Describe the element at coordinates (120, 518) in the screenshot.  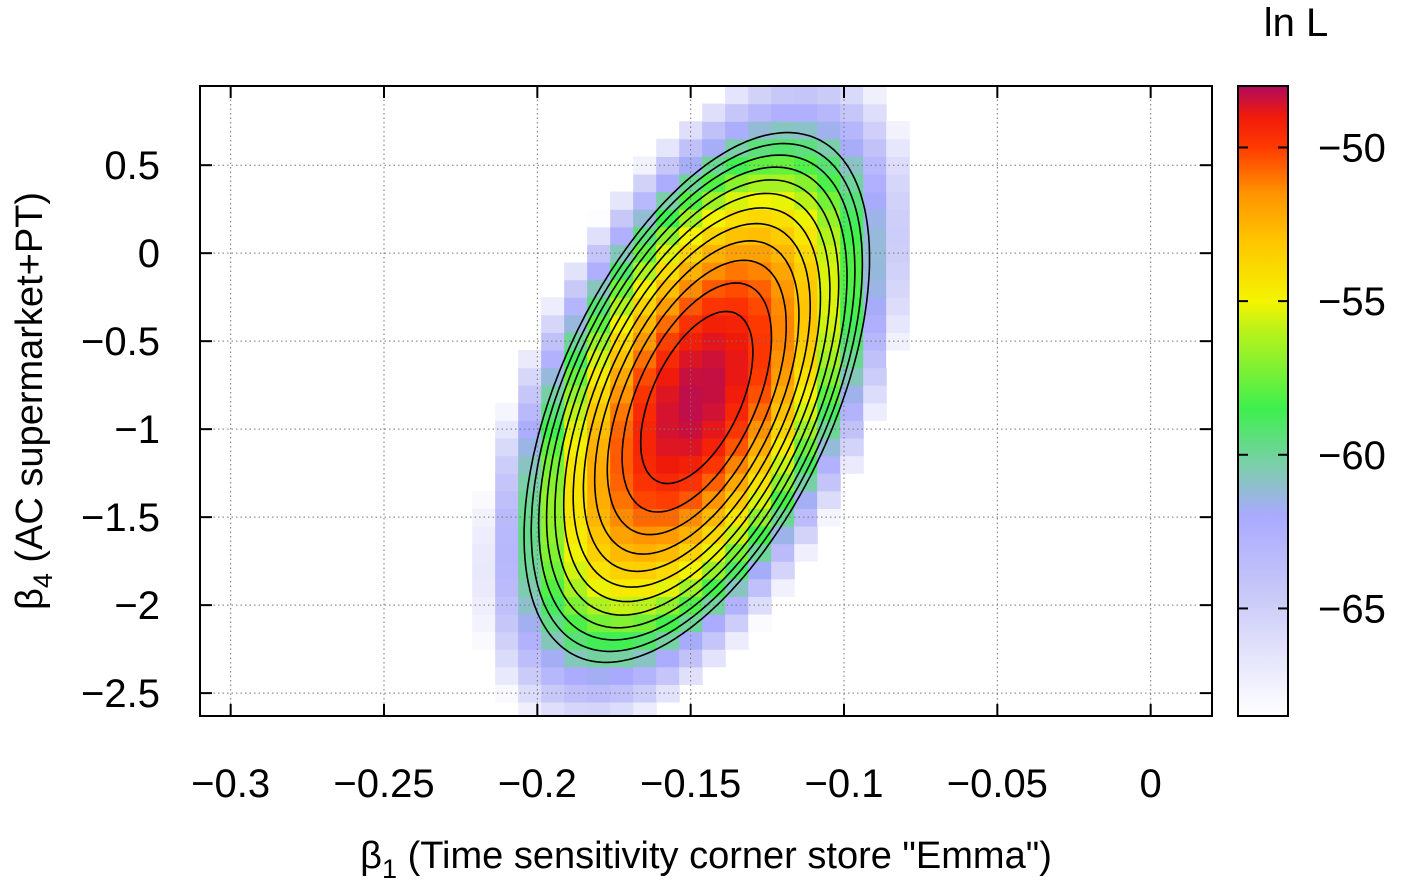
I see `y-tick-label: −1.5` at that location.